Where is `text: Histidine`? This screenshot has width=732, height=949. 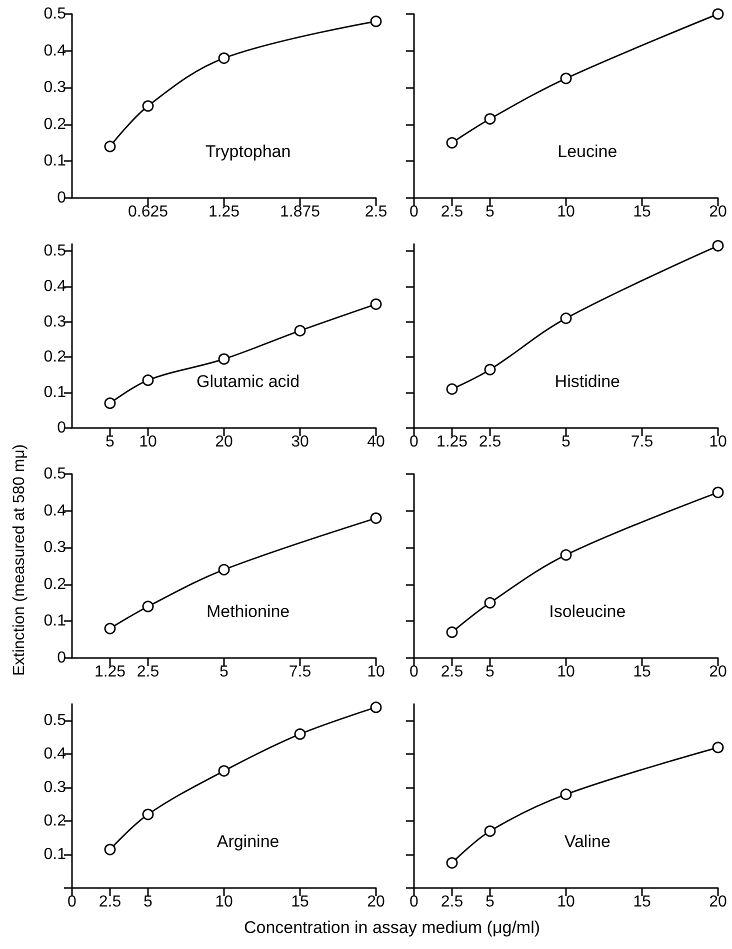
text: Histidine is located at coordinates (587, 381).